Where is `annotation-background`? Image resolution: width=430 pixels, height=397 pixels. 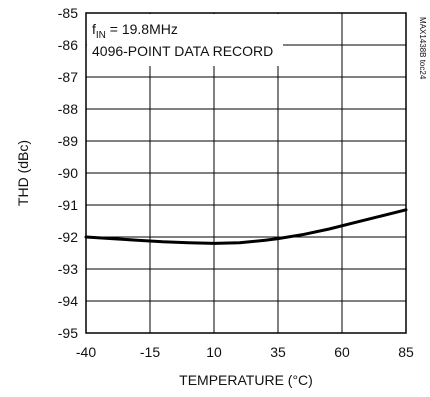
annotation-background is located at coordinates (185, 40).